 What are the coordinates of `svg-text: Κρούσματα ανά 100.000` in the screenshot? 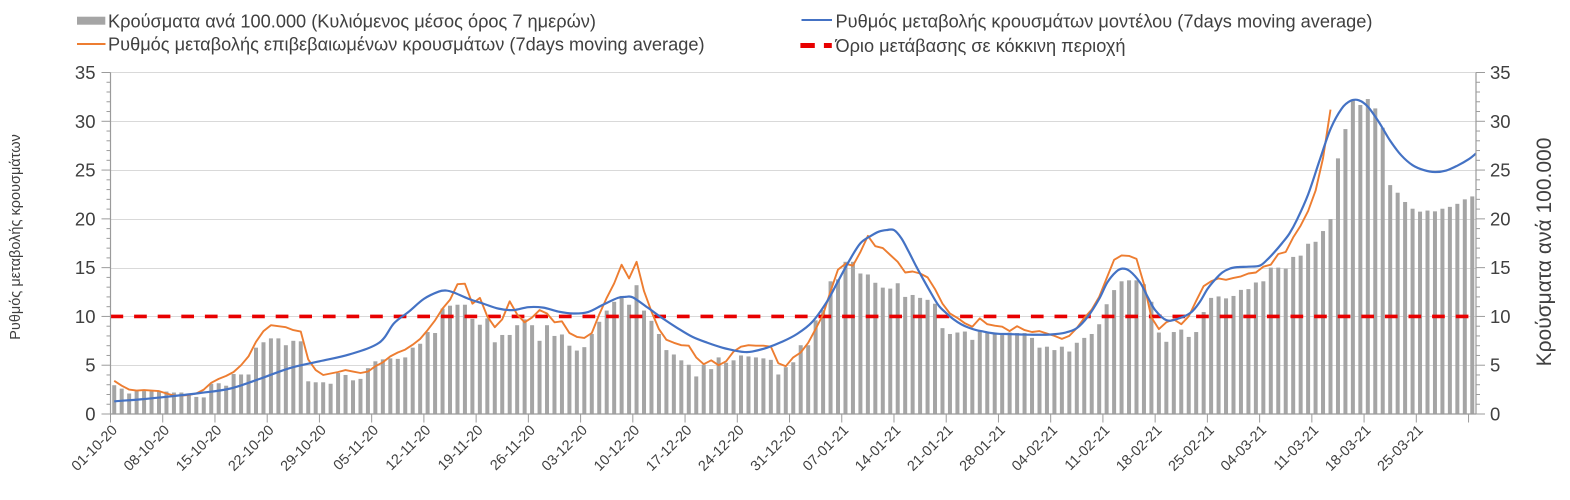 It's located at (1544, 252).